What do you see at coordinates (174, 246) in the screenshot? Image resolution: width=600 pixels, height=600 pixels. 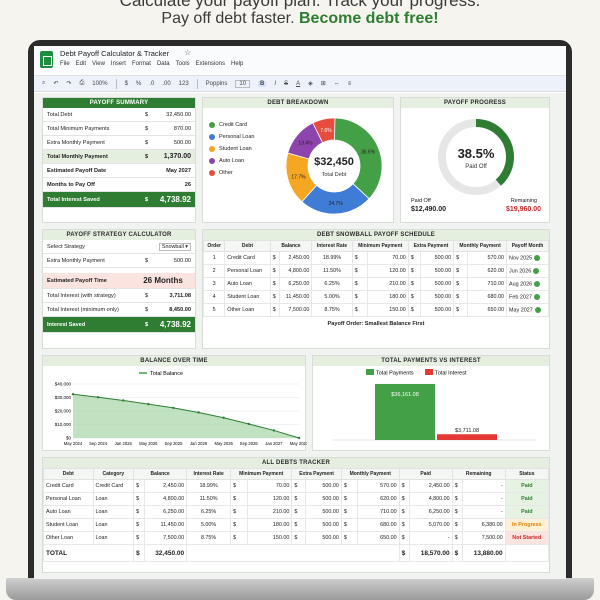 I see `strategy-select: Snowball ▾` at bounding box center [174, 246].